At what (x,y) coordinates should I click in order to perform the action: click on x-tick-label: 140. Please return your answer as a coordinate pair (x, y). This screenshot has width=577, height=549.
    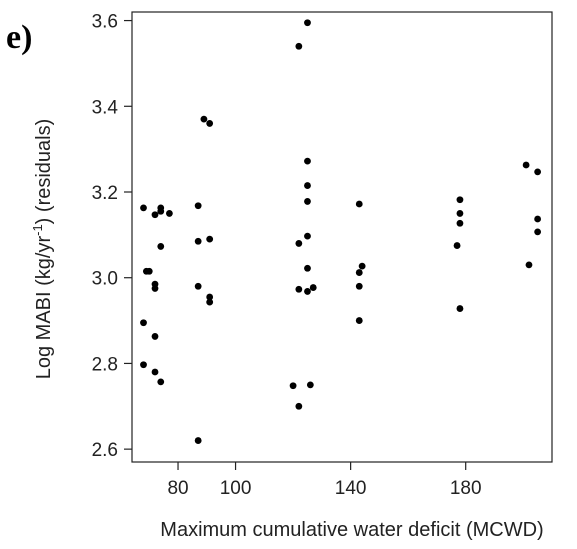
    Looking at the image, I should click on (351, 488).